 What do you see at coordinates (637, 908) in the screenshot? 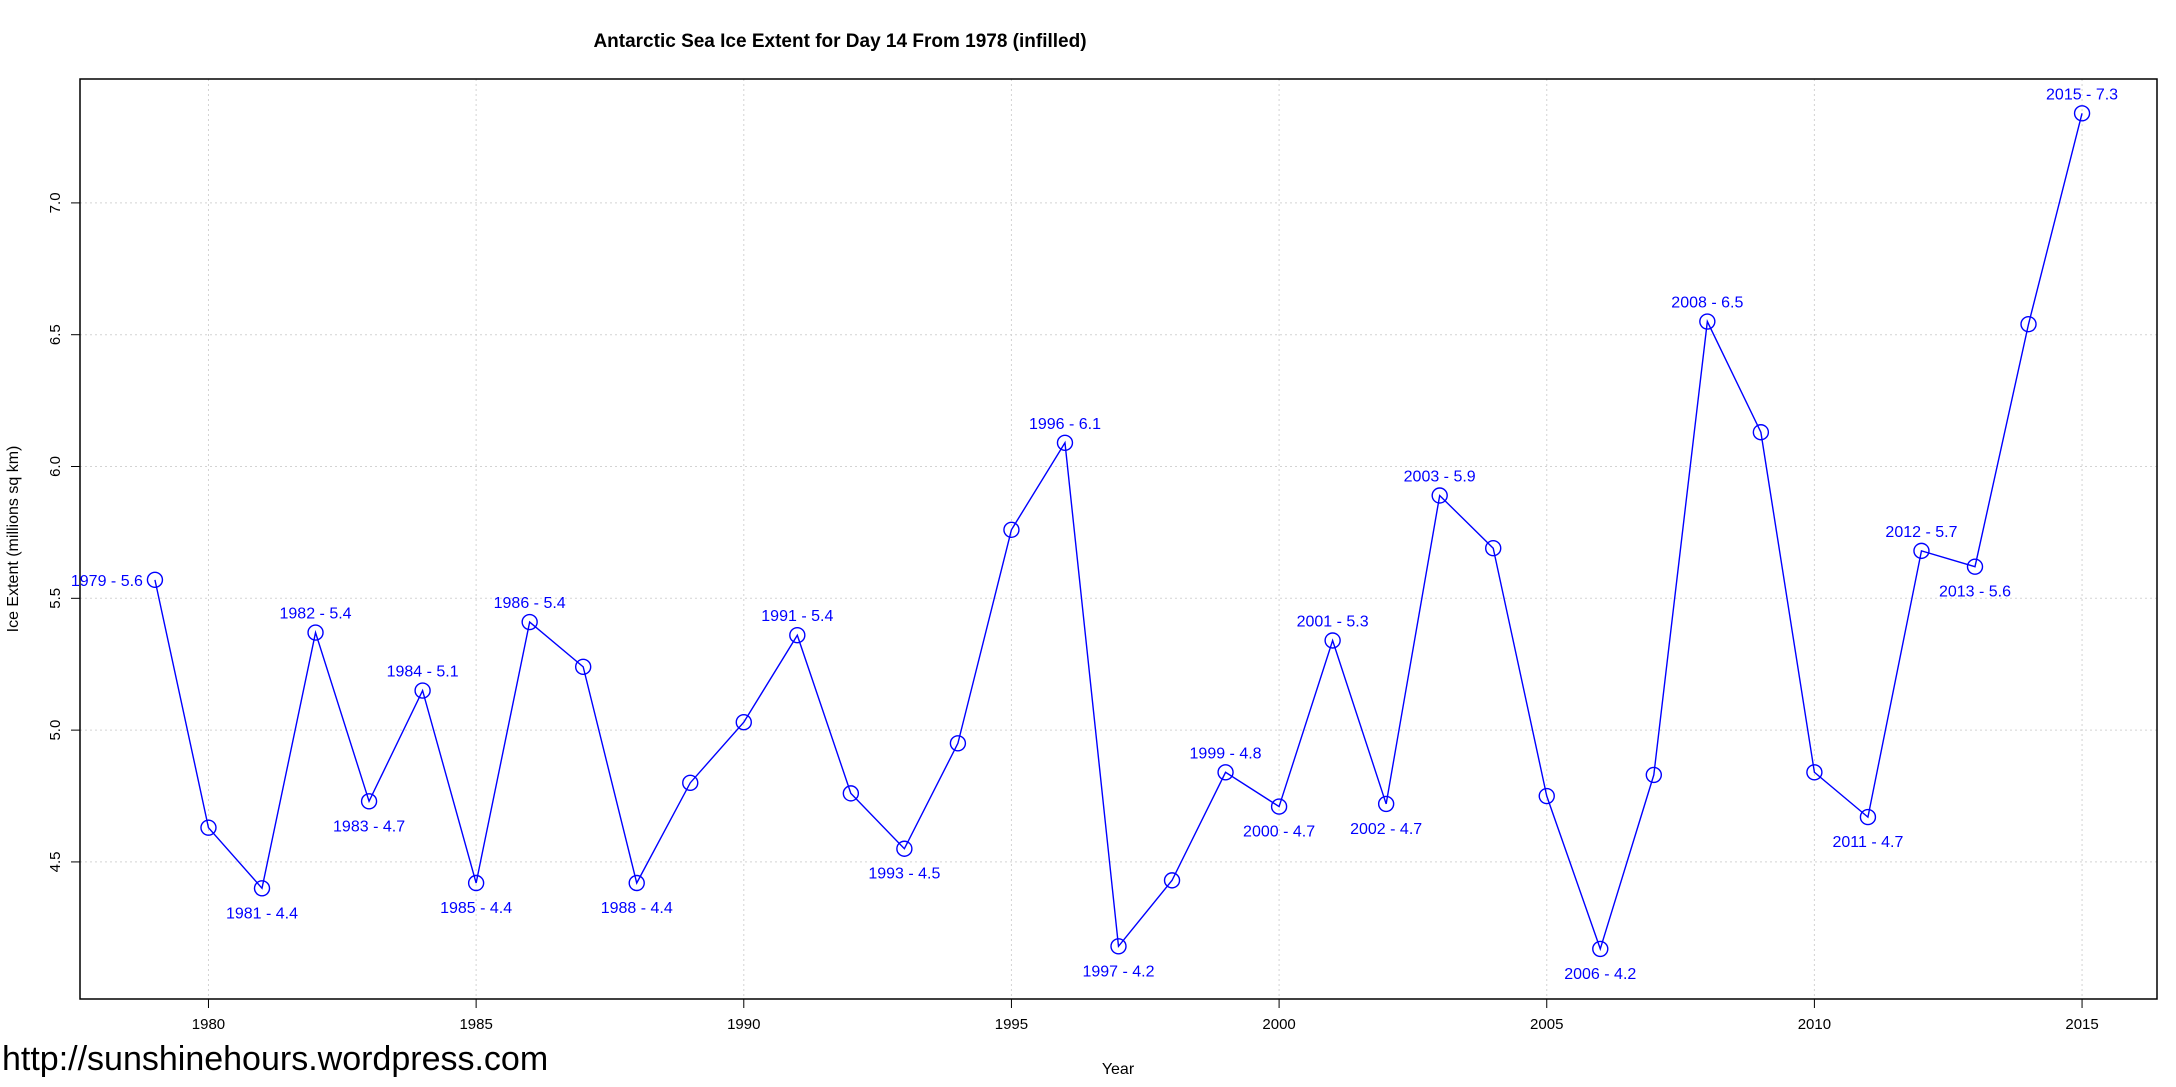
I see `point-label: 1988 - 4.4` at bounding box center [637, 908].